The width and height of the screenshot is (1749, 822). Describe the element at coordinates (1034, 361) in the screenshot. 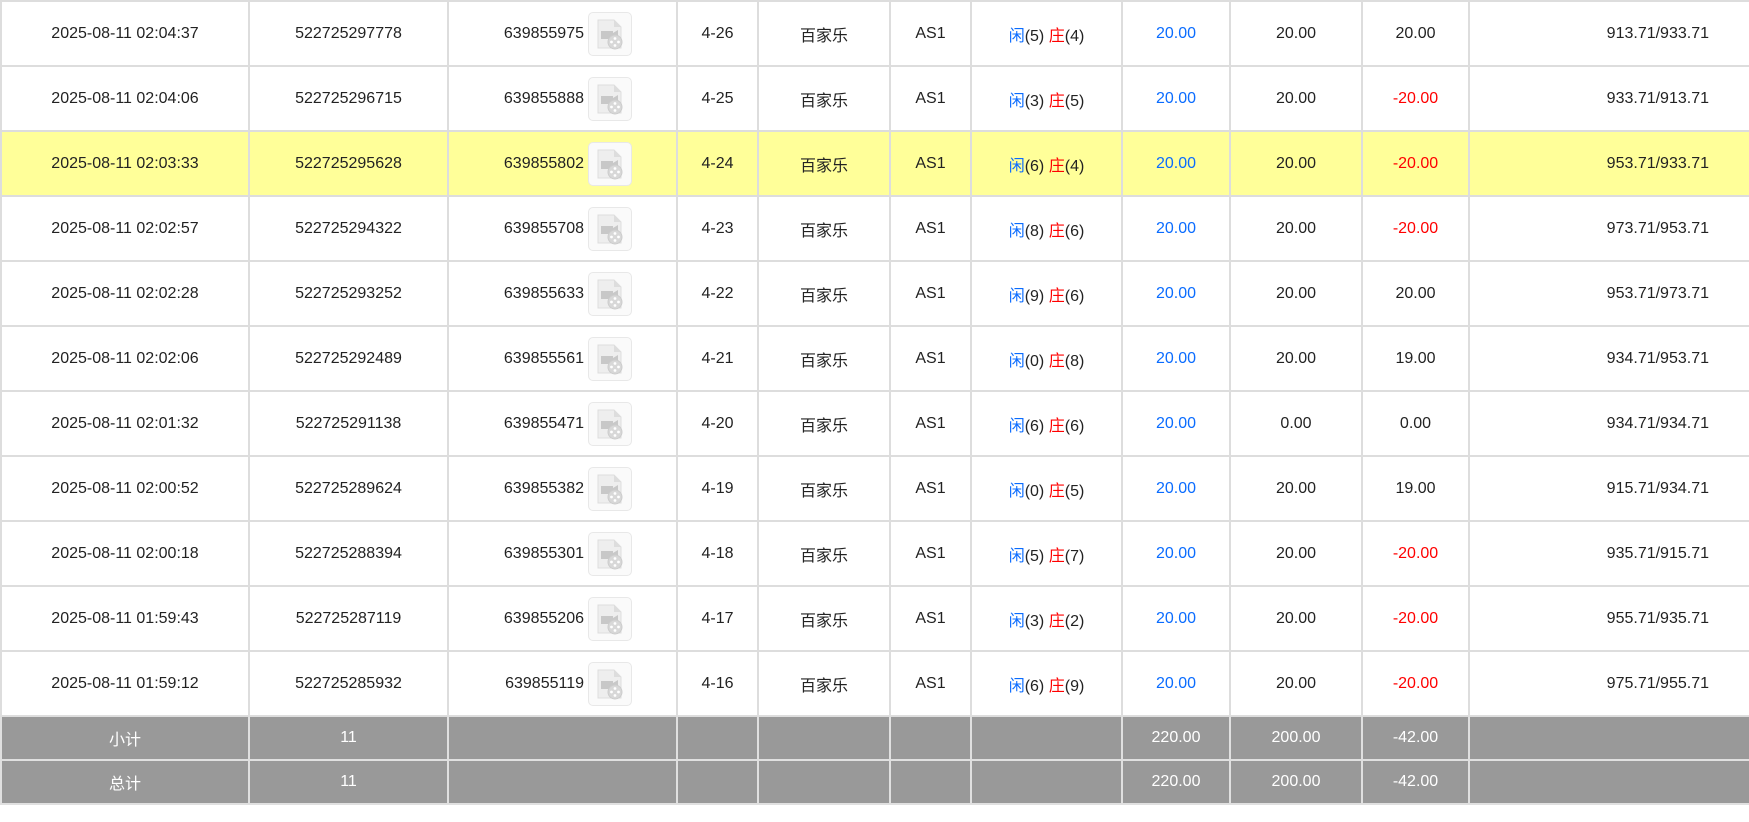

I see `player-points: (0)` at that location.